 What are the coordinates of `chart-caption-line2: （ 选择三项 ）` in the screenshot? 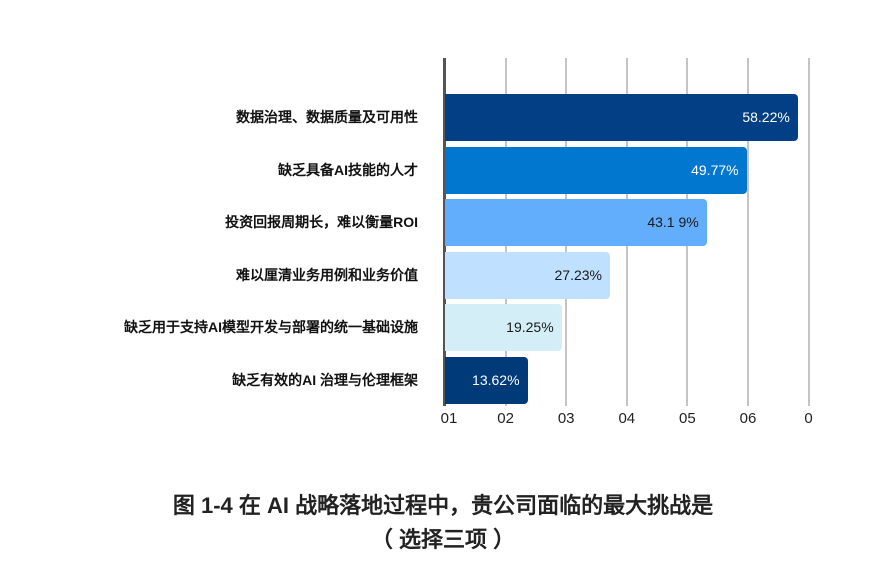 It's located at (443, 539).